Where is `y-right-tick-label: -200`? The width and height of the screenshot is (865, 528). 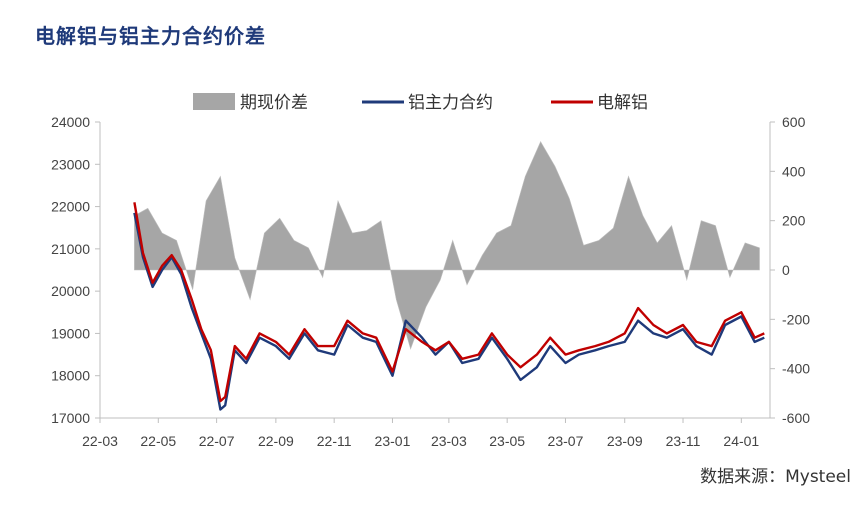 y-right-tick-label: -200 is located at coordinates (796, 319).